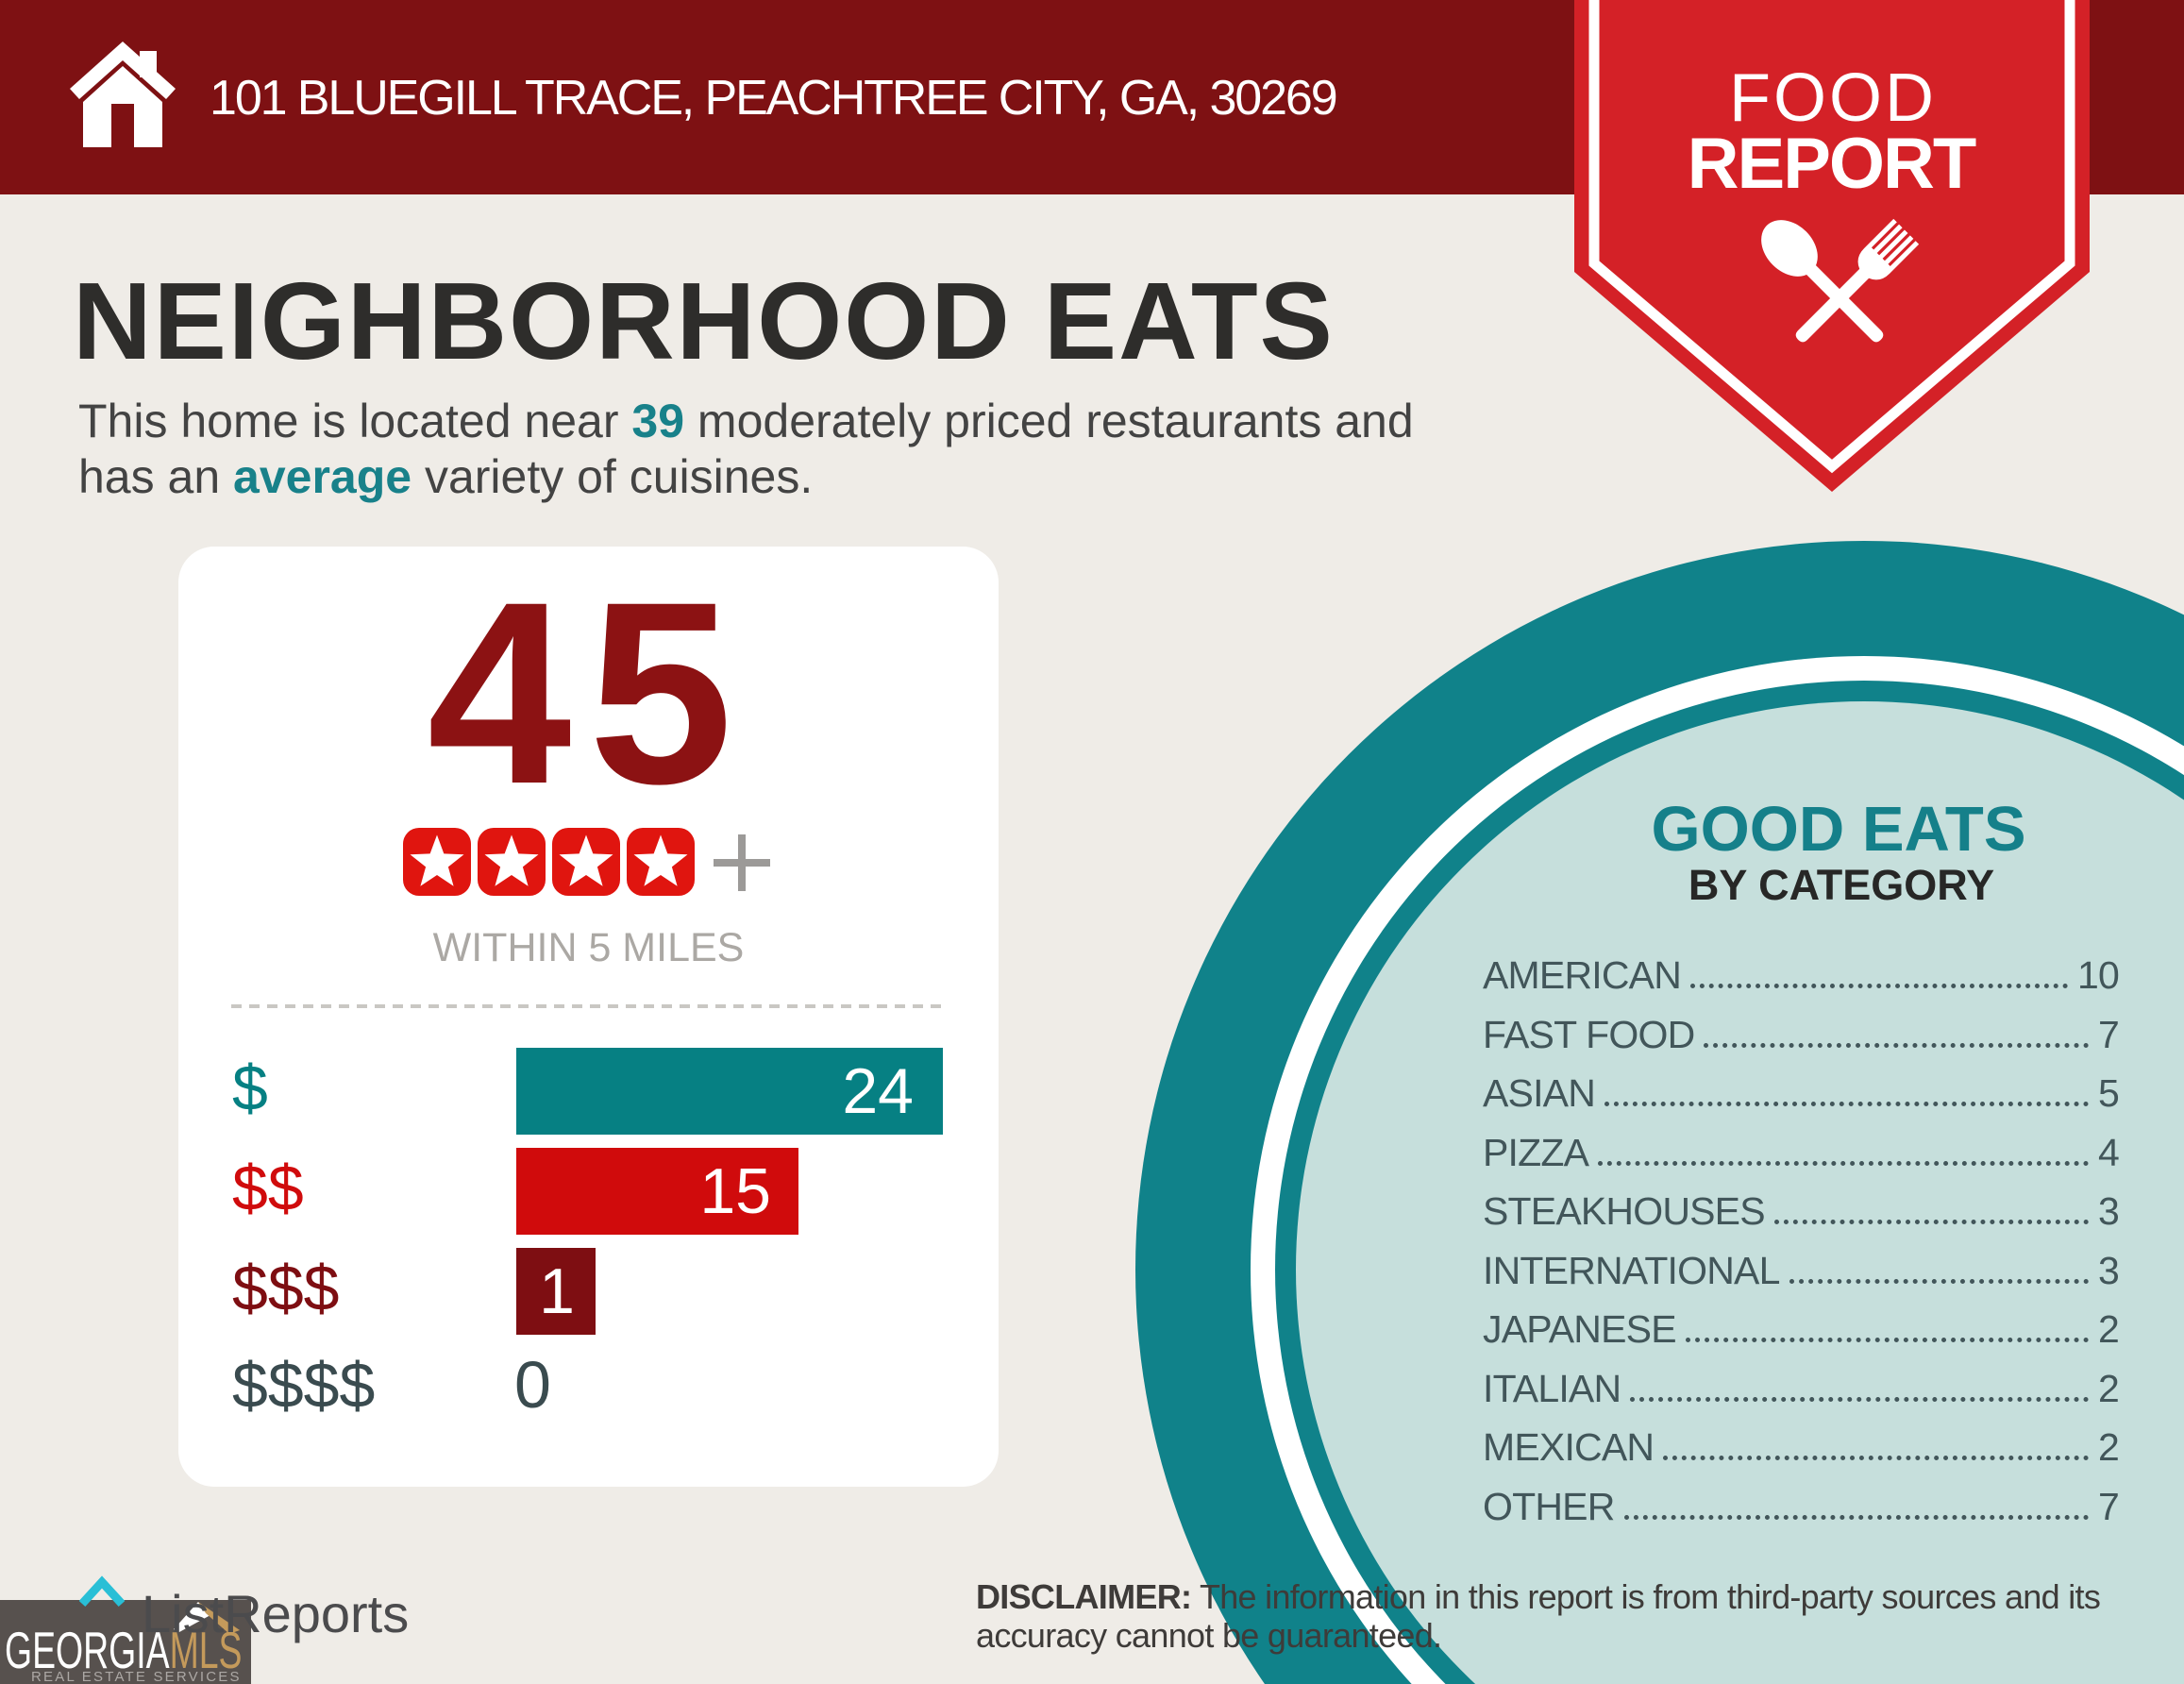 Image resolution: width=2184 pixels, height=1684 pixels. What do you see at coordinates (1833, 98) in the screenshot?
I see `svg-text: FOOD` at bounding box center [1833, 98].